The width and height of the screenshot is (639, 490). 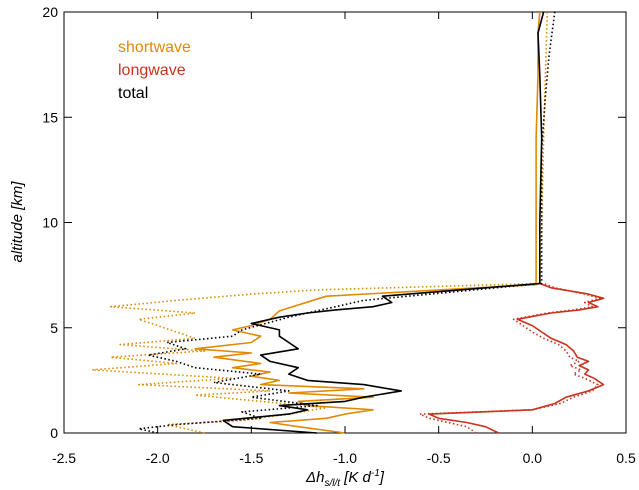 What do you see at coordinates (154, 47) in the screenshot?
I see `legend-entry-shortwave: shortwave` at bounding box center [154, 47].